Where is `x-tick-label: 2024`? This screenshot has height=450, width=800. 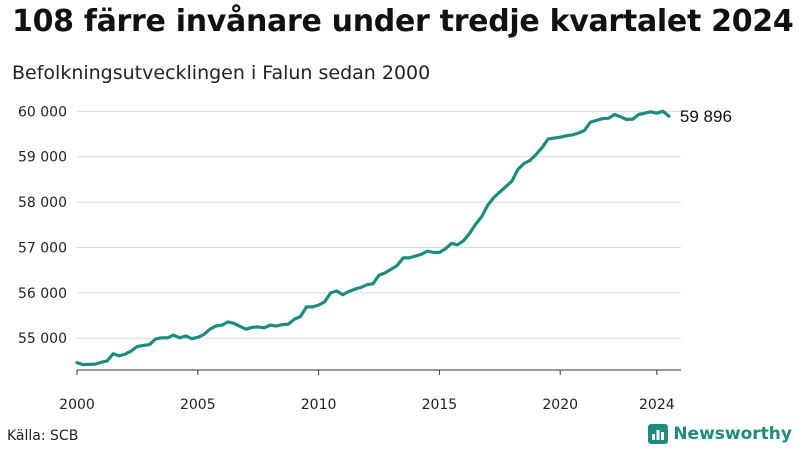
x-tick-label: 2024 is located at coordinates (657, 405).